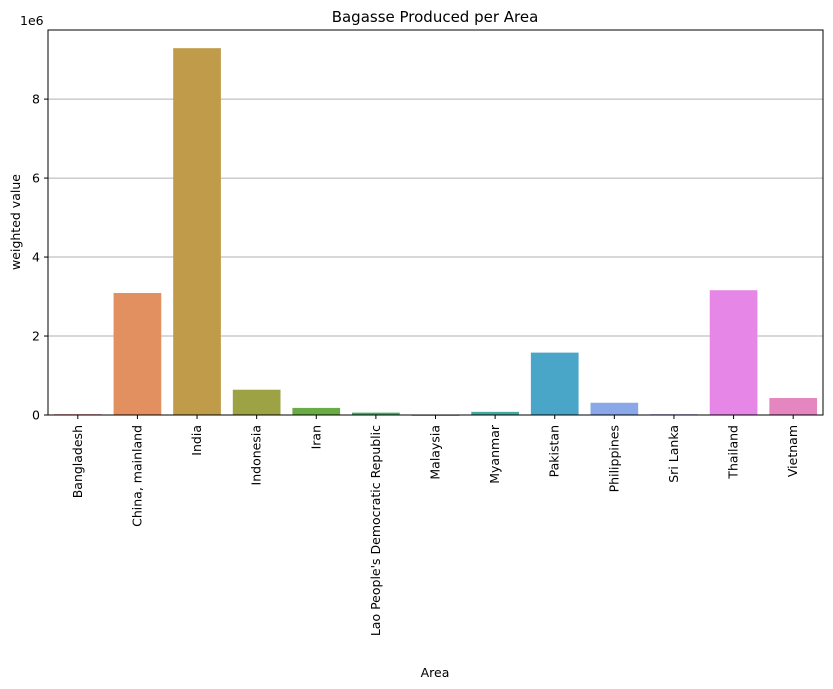 Image resolution: width=833 pixels, height=689 pixels. I want to click on y-tick-label: 6, so click(36, 178).